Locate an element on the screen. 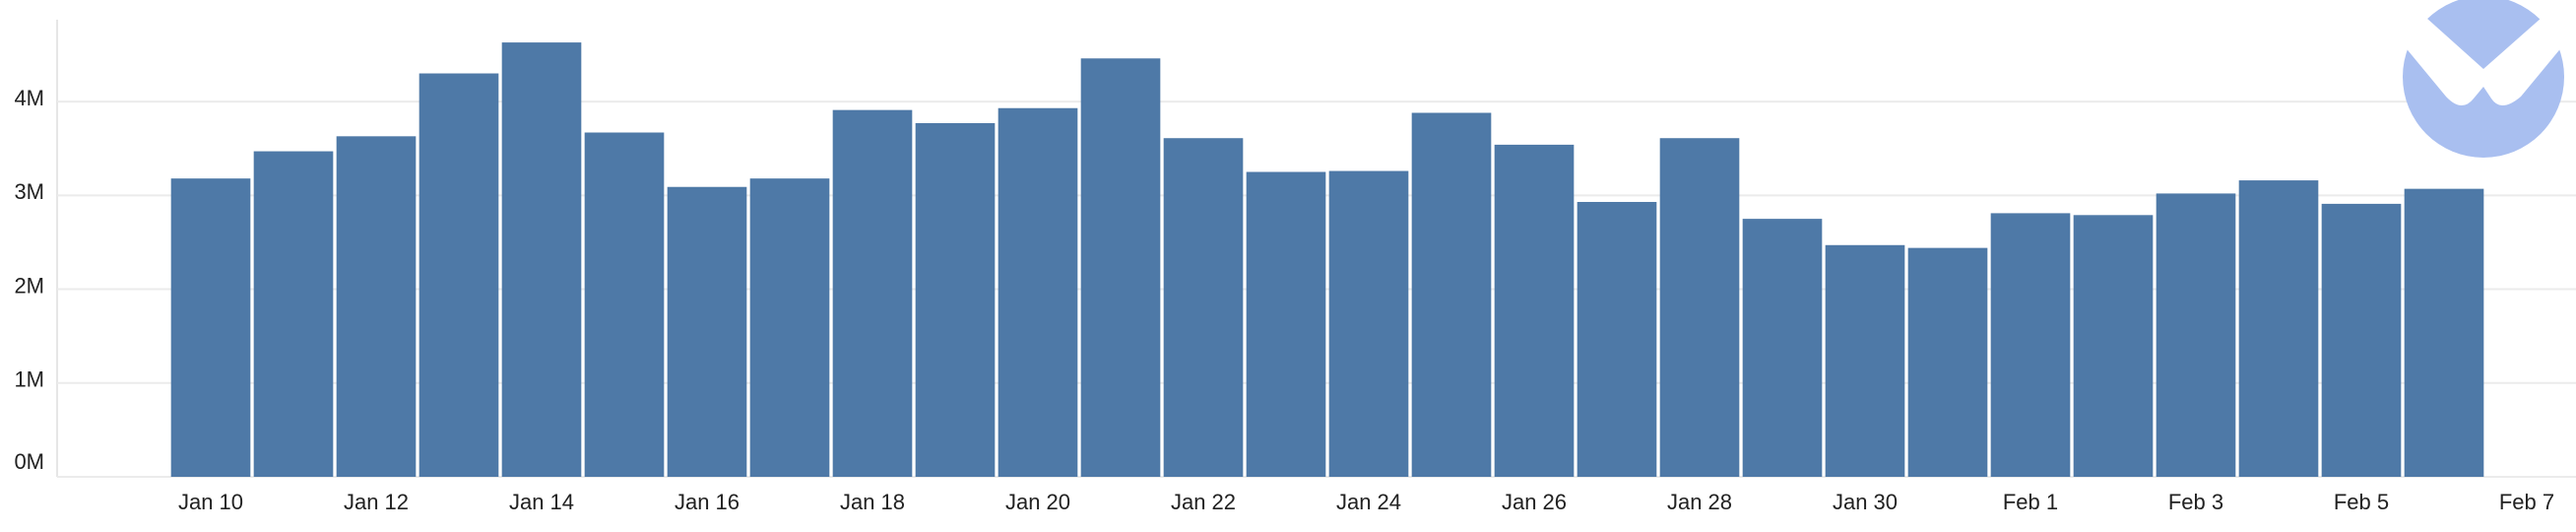 This screenshot has width=2576, height=532. y-tick-label: 4M is located at coordinates (29, 98).